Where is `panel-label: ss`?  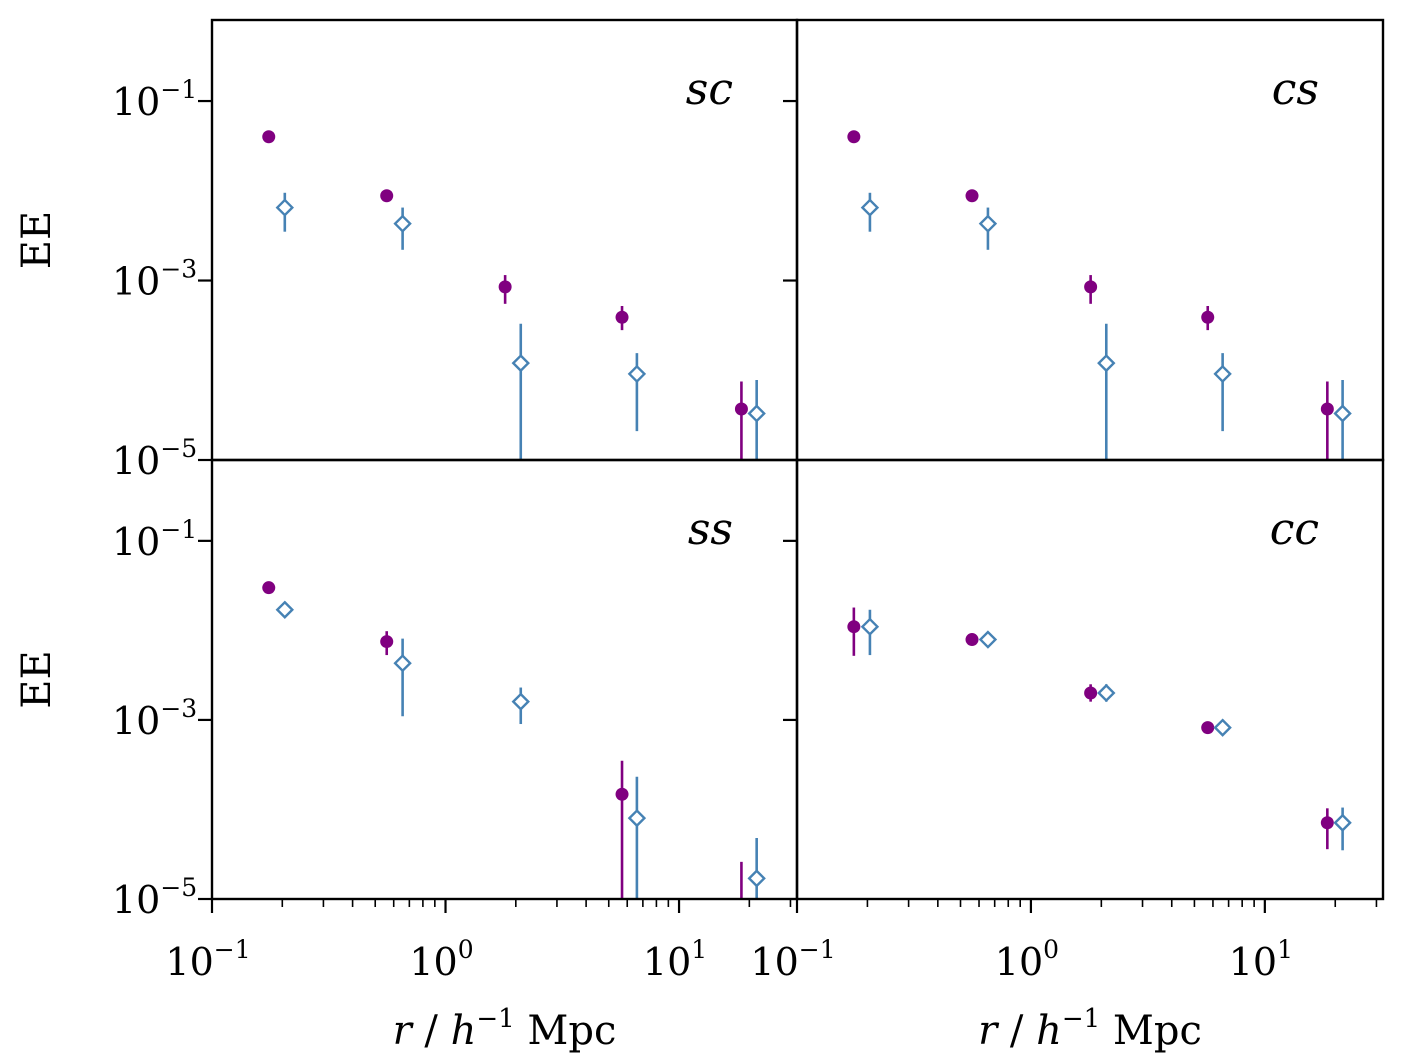 panel-label: ss is located at coordinates (710, 529).